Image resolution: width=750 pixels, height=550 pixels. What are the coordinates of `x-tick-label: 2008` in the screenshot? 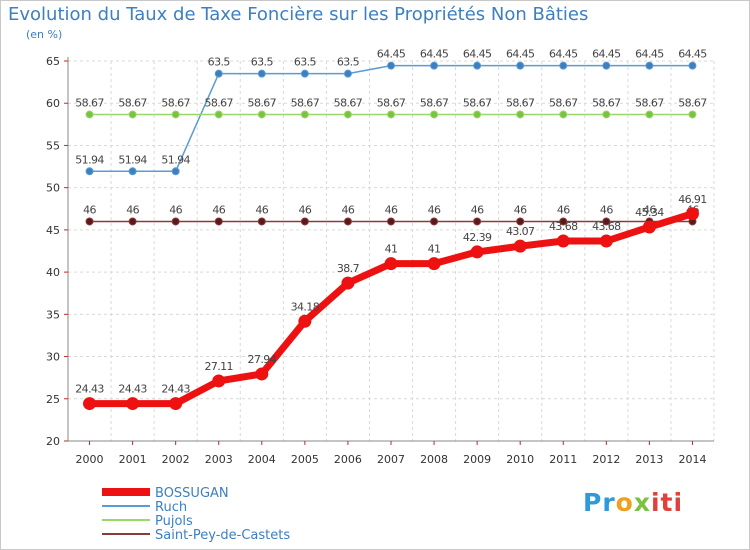 It's located at (434, 459).